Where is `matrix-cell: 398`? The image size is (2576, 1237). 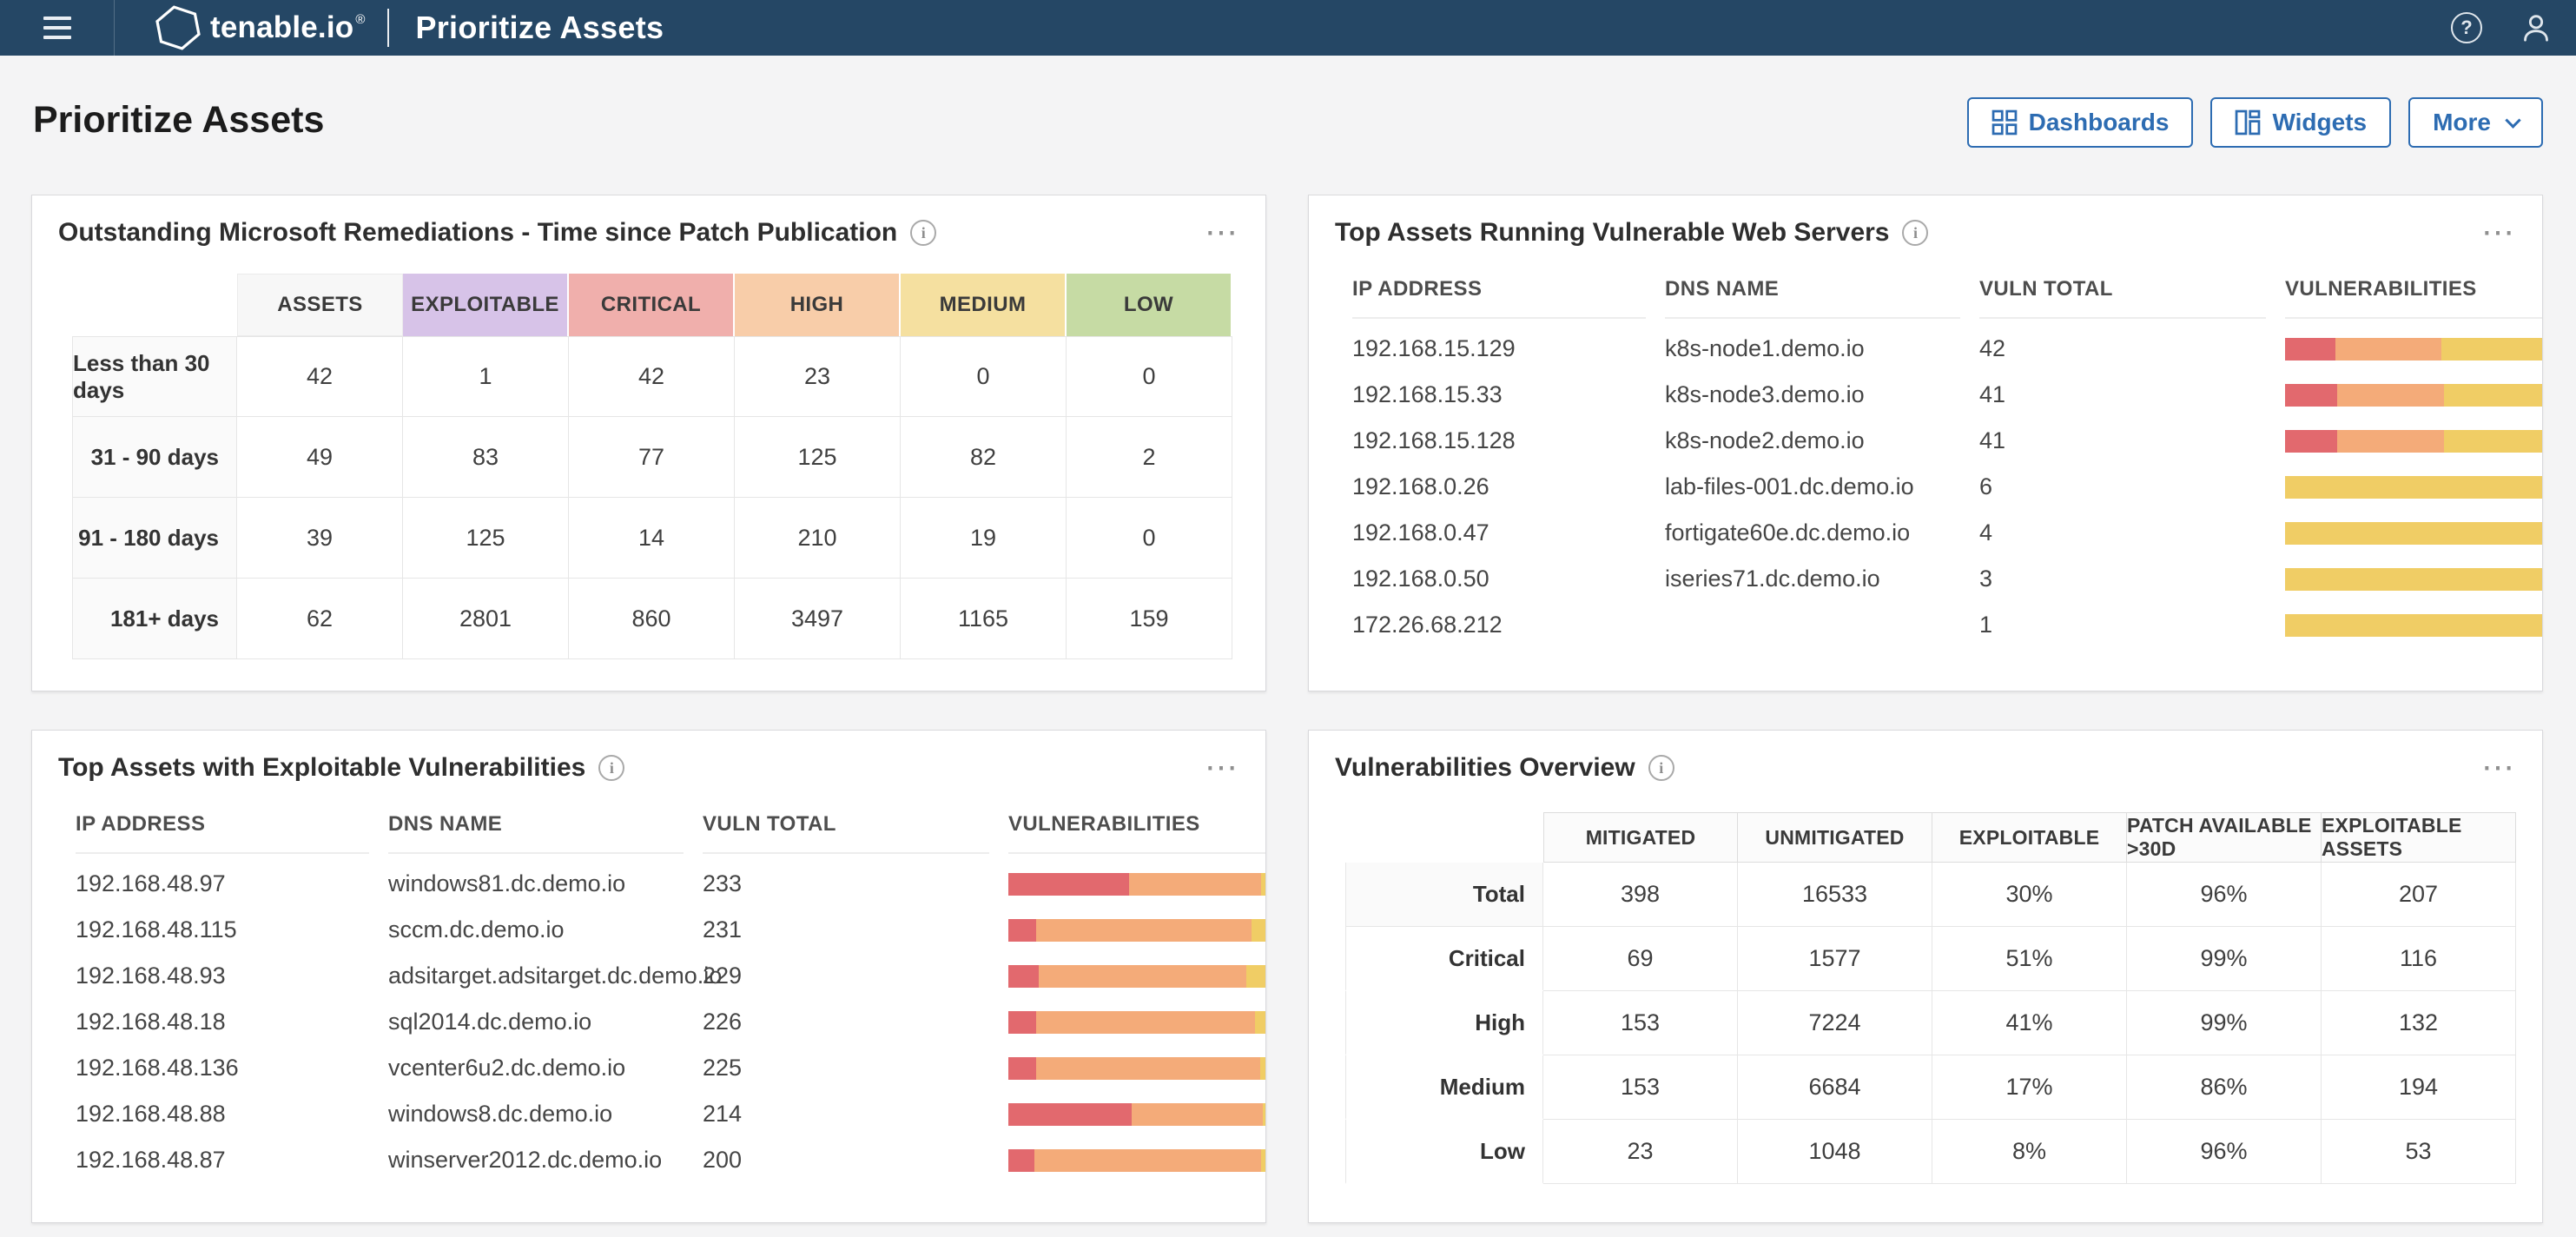 matrix-cell: 398 is located at coordinates (1640, 895).